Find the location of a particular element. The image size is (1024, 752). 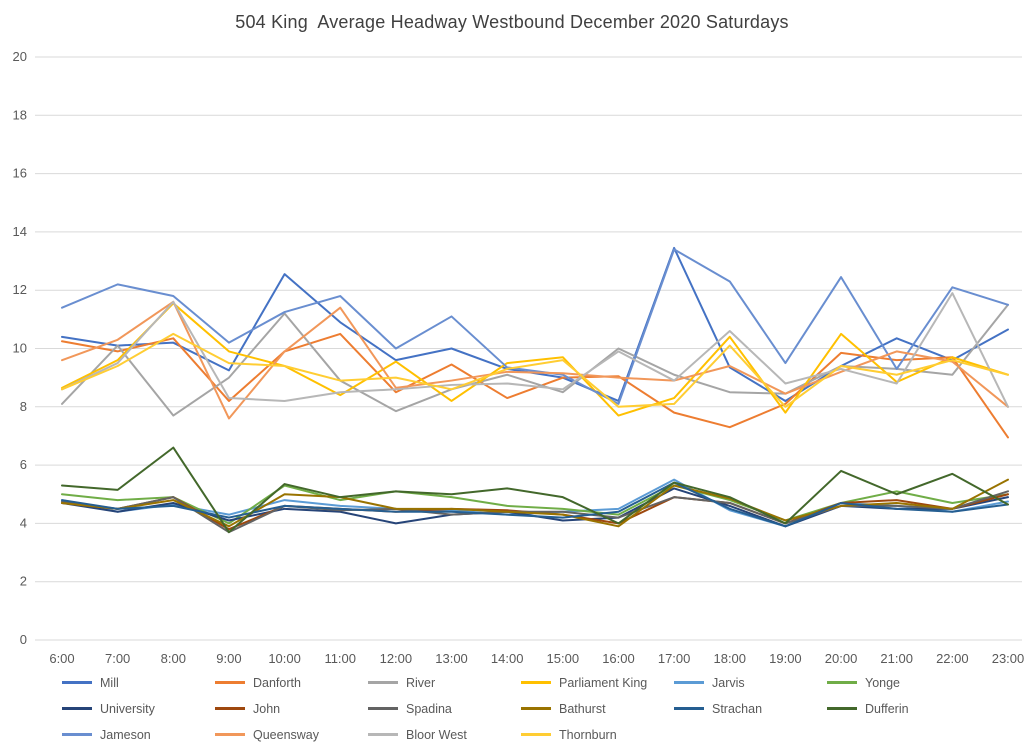

series-line-bloor-west is located at coordinates (535, 350).